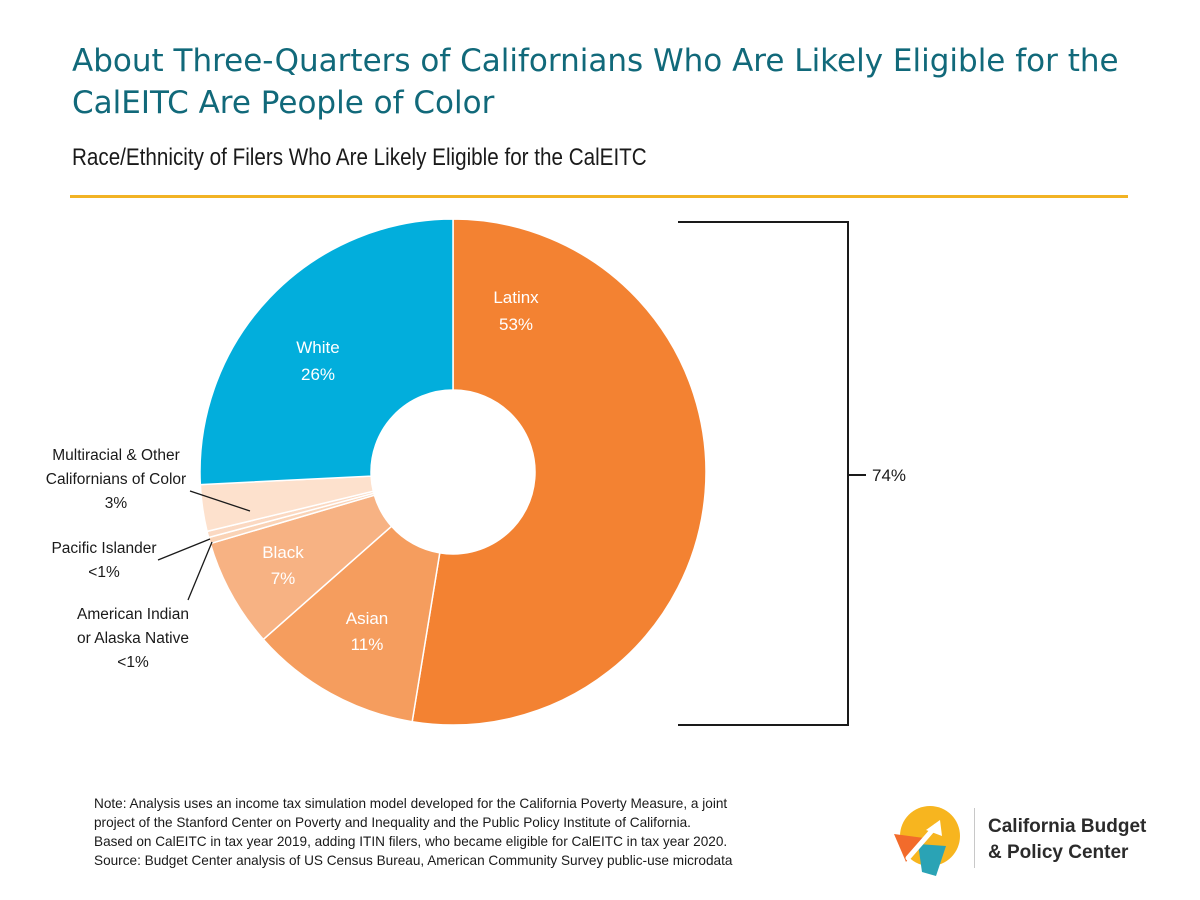  What do you see at coordinates (1058, 852) in the screenshot?
I see `logo-line-2: & Policy Center` at bounding box center [1058, 852].